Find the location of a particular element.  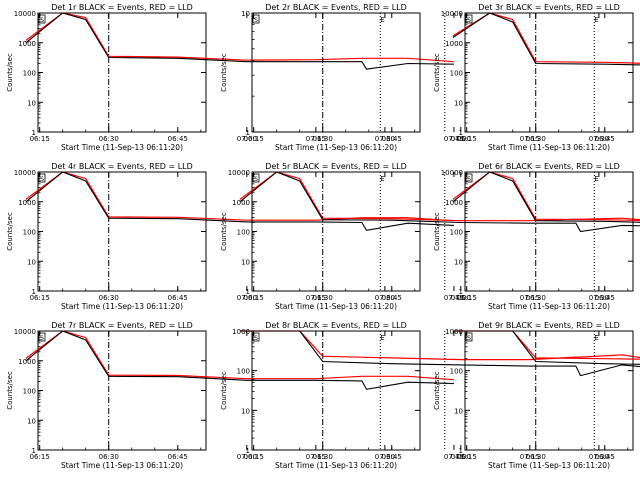

panel-title: Det 5r BLACK = Events, RED = LLD is located at coordinates (336, 166).